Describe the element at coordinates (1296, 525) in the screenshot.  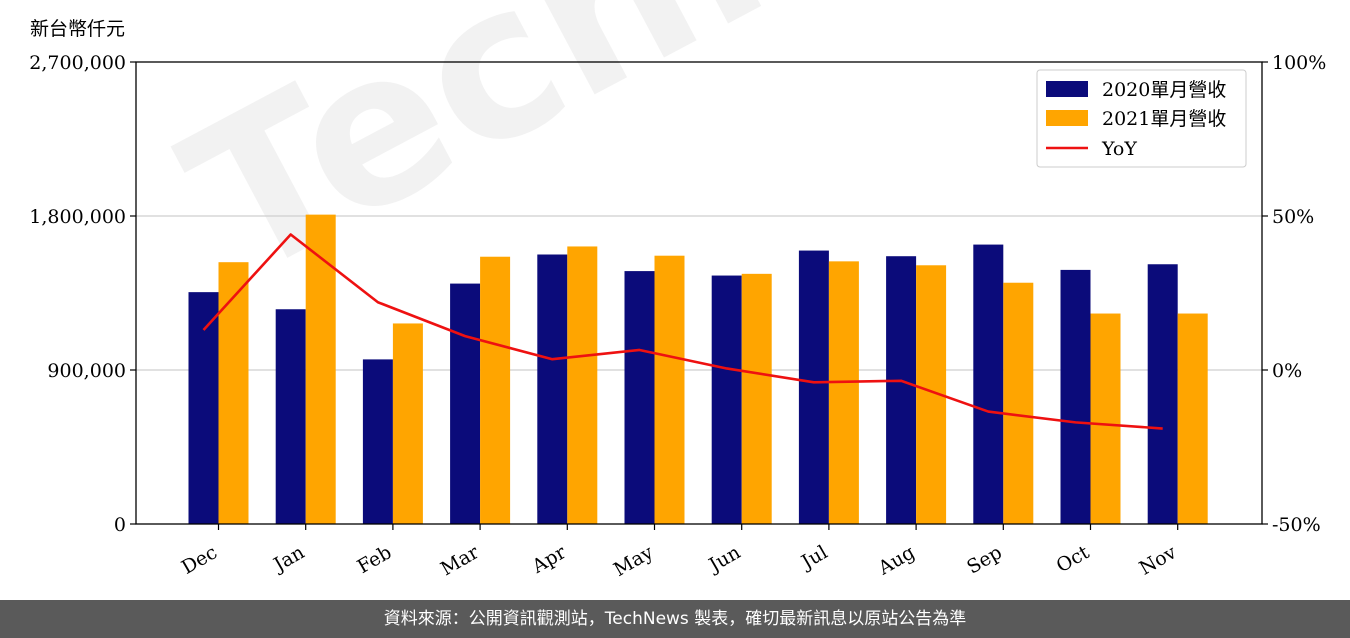
I see `y2-tick-label: -50%` at that location.